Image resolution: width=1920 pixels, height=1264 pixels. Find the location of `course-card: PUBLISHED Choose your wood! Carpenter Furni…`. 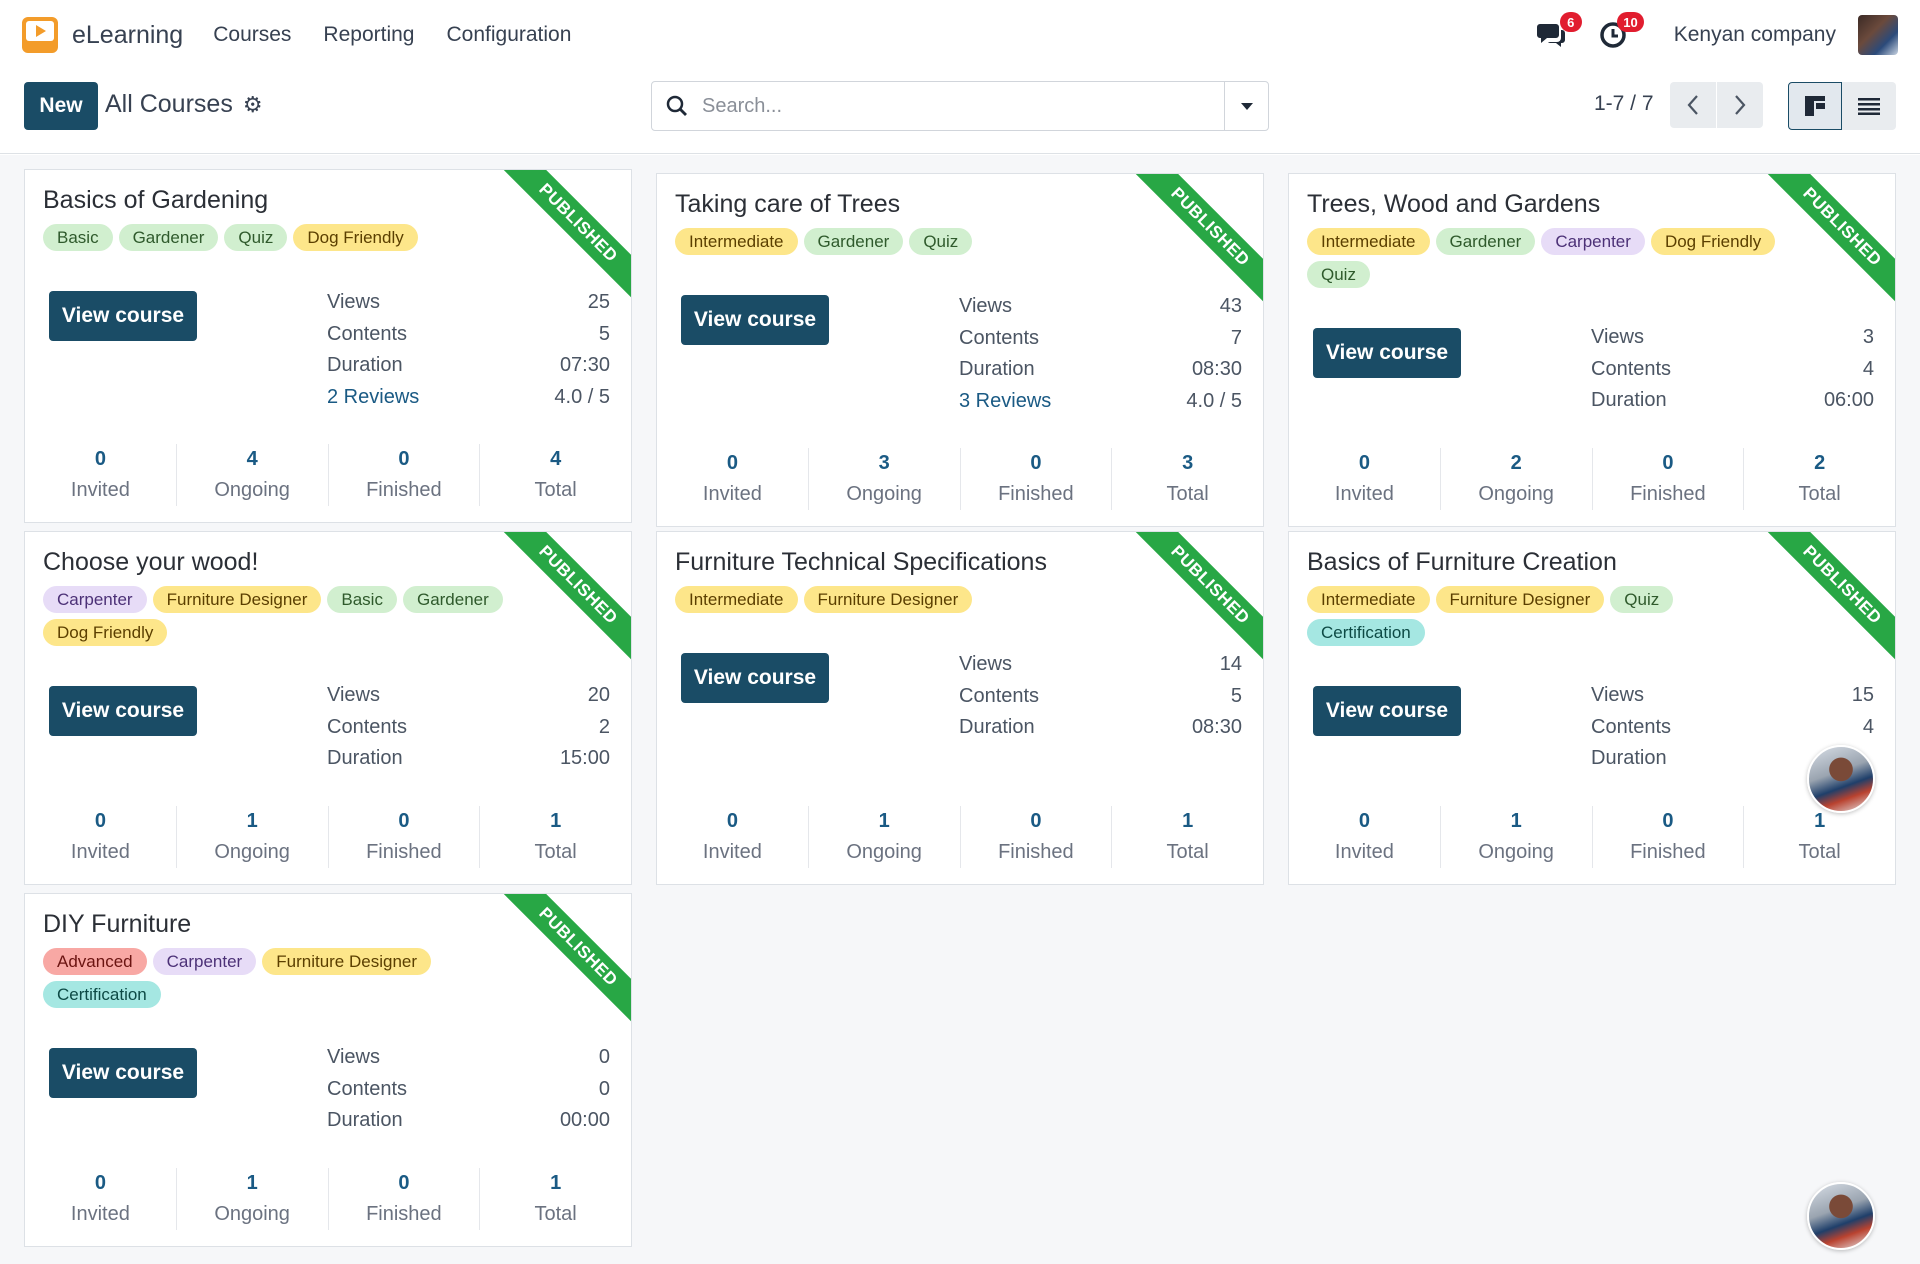

course-card: PUBLISHED Choose your wood! Carpenter Furni… is located at coordinates (328, 708).